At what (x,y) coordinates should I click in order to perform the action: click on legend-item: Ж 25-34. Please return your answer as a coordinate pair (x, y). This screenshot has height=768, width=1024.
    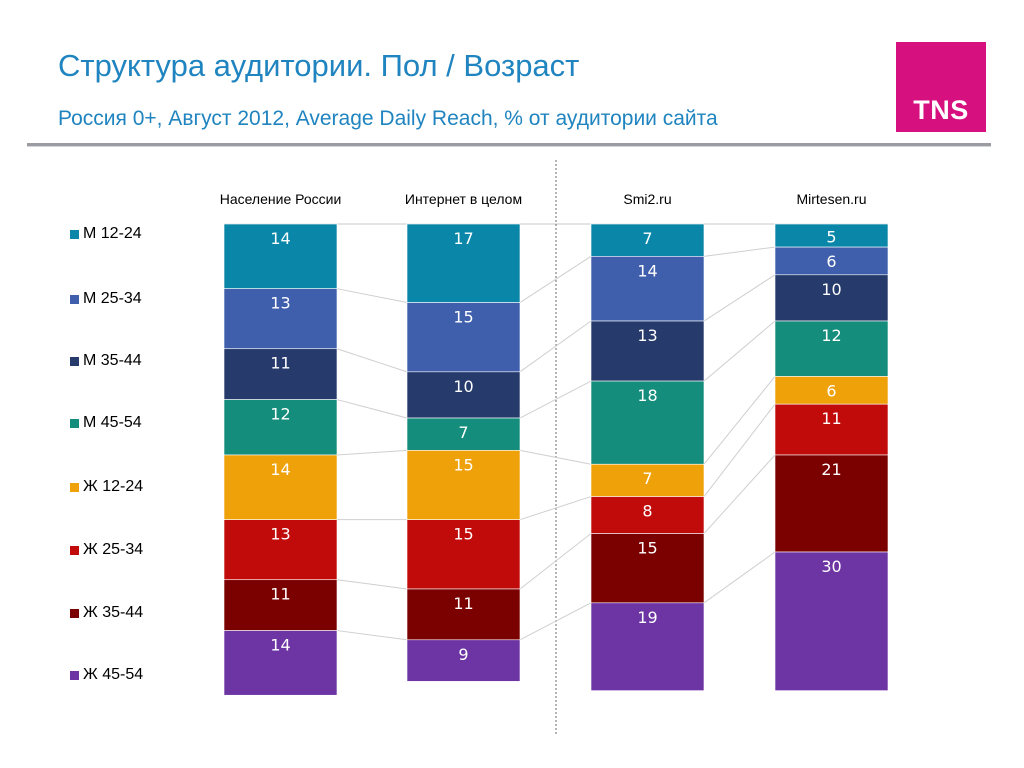
    Looking at the image, I should click on (106, 550).